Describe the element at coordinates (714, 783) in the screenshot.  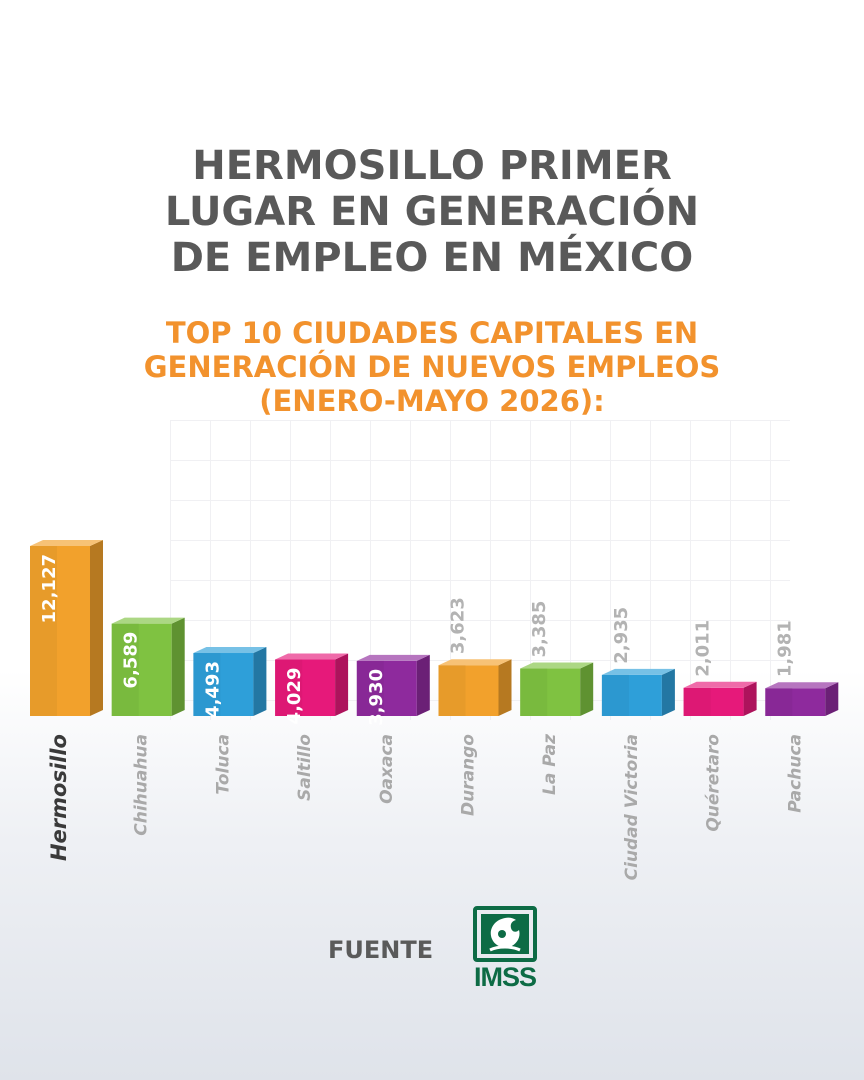
I see `category-label: Quéretaro` at that location.